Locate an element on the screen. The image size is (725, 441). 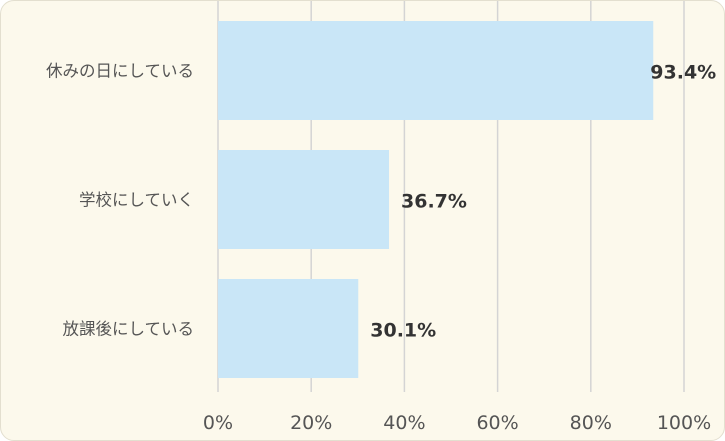
category-label: 休みの日にしている is located at coordinates (120, 71).